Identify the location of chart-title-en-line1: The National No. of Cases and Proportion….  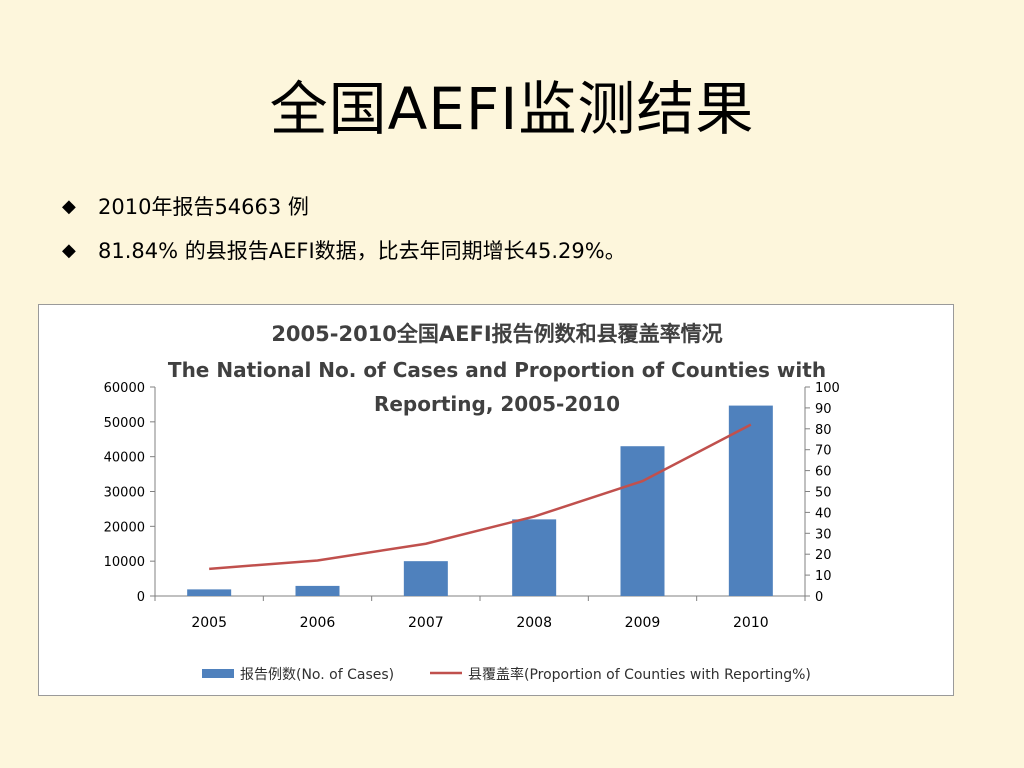
(497, 370).